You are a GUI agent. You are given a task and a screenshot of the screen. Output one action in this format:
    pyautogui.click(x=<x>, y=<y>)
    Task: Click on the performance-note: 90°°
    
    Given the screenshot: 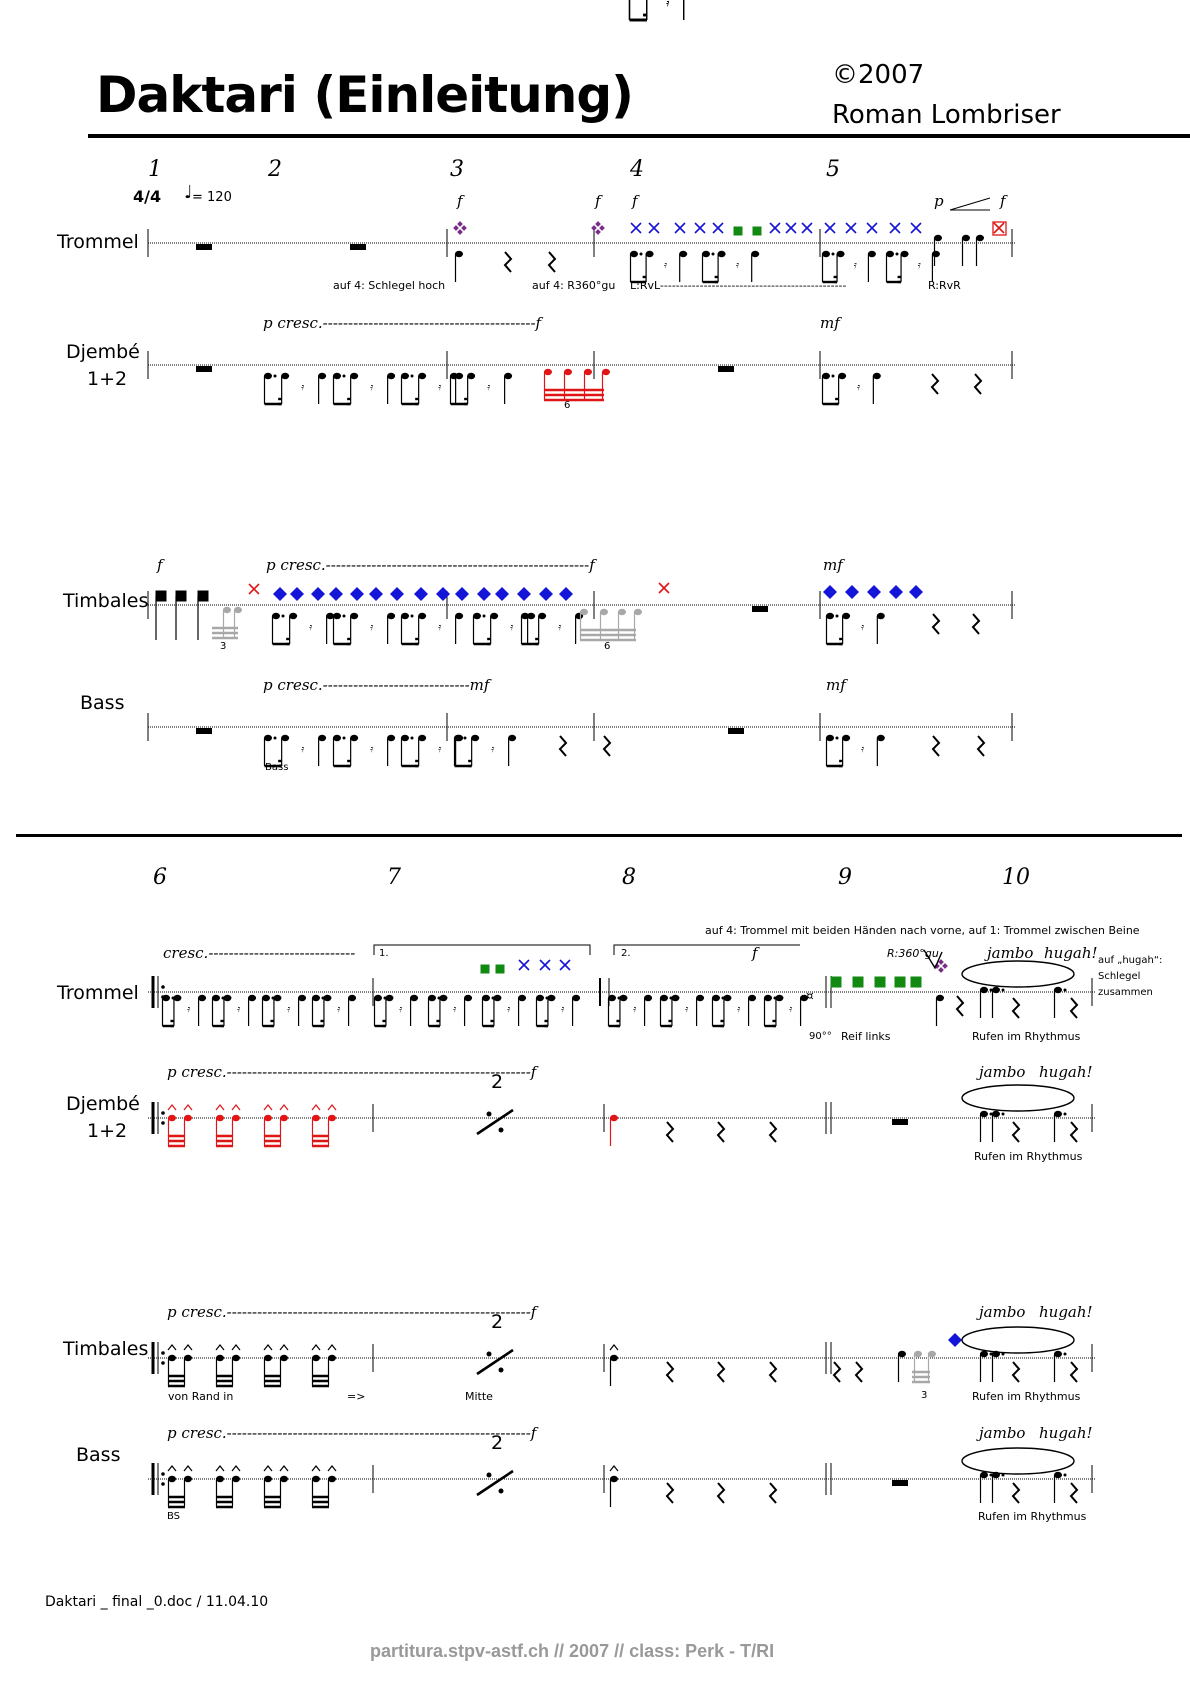 What is the action you would take?
    pyautogui.click(x=820, y=1036)
    